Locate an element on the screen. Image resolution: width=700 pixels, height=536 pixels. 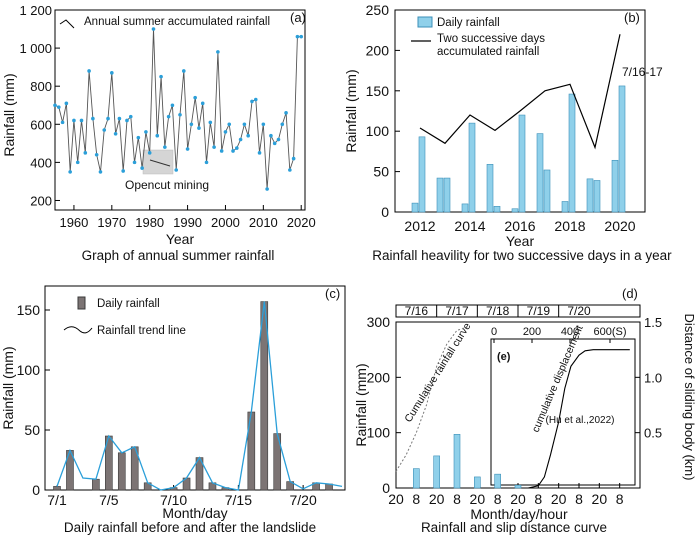
panel-b-xtick-label: 2014 is located at coordinates (469, 226).